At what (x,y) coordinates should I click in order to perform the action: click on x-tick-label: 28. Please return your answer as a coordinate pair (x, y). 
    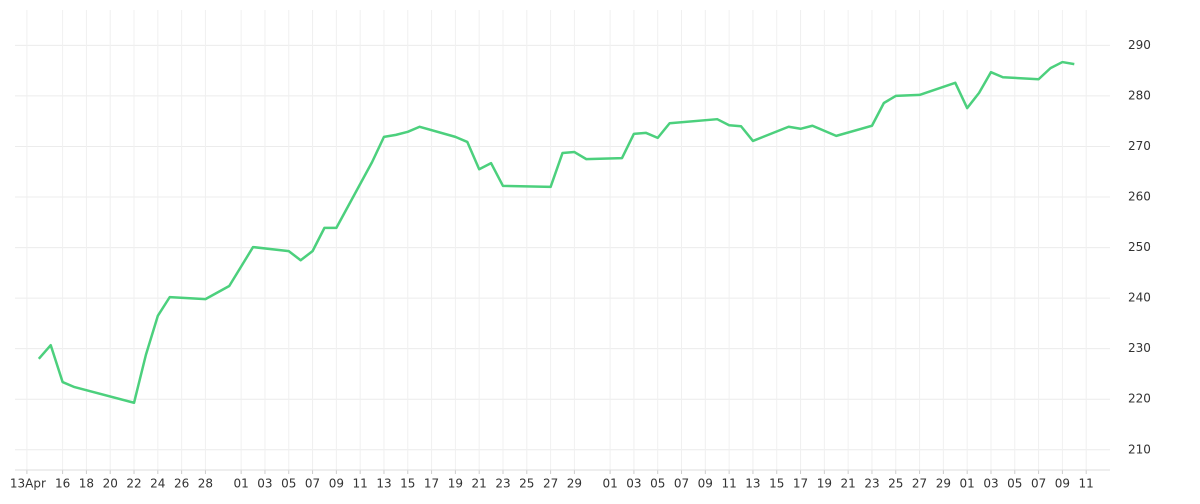
    Looking at the image, I should click on (205, 484).